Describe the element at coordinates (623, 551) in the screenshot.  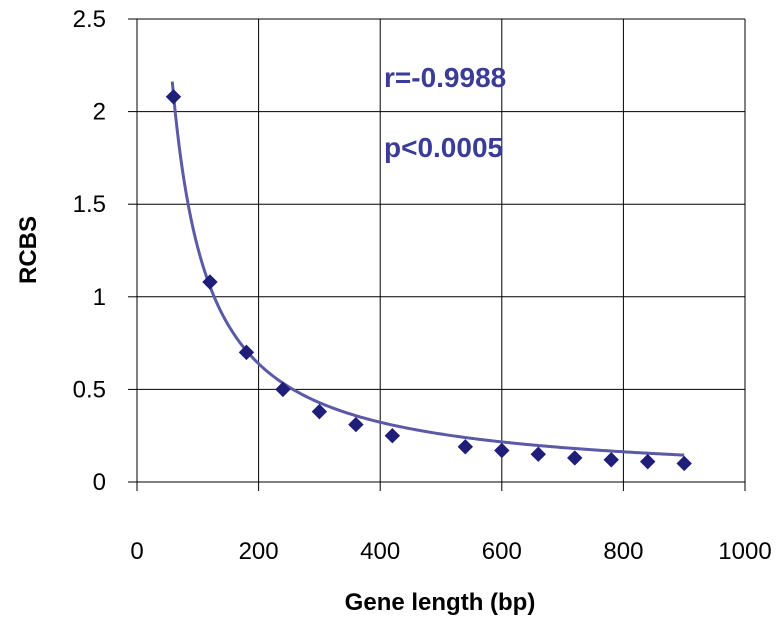
I see `x-tick-label-800: 800` at that location.